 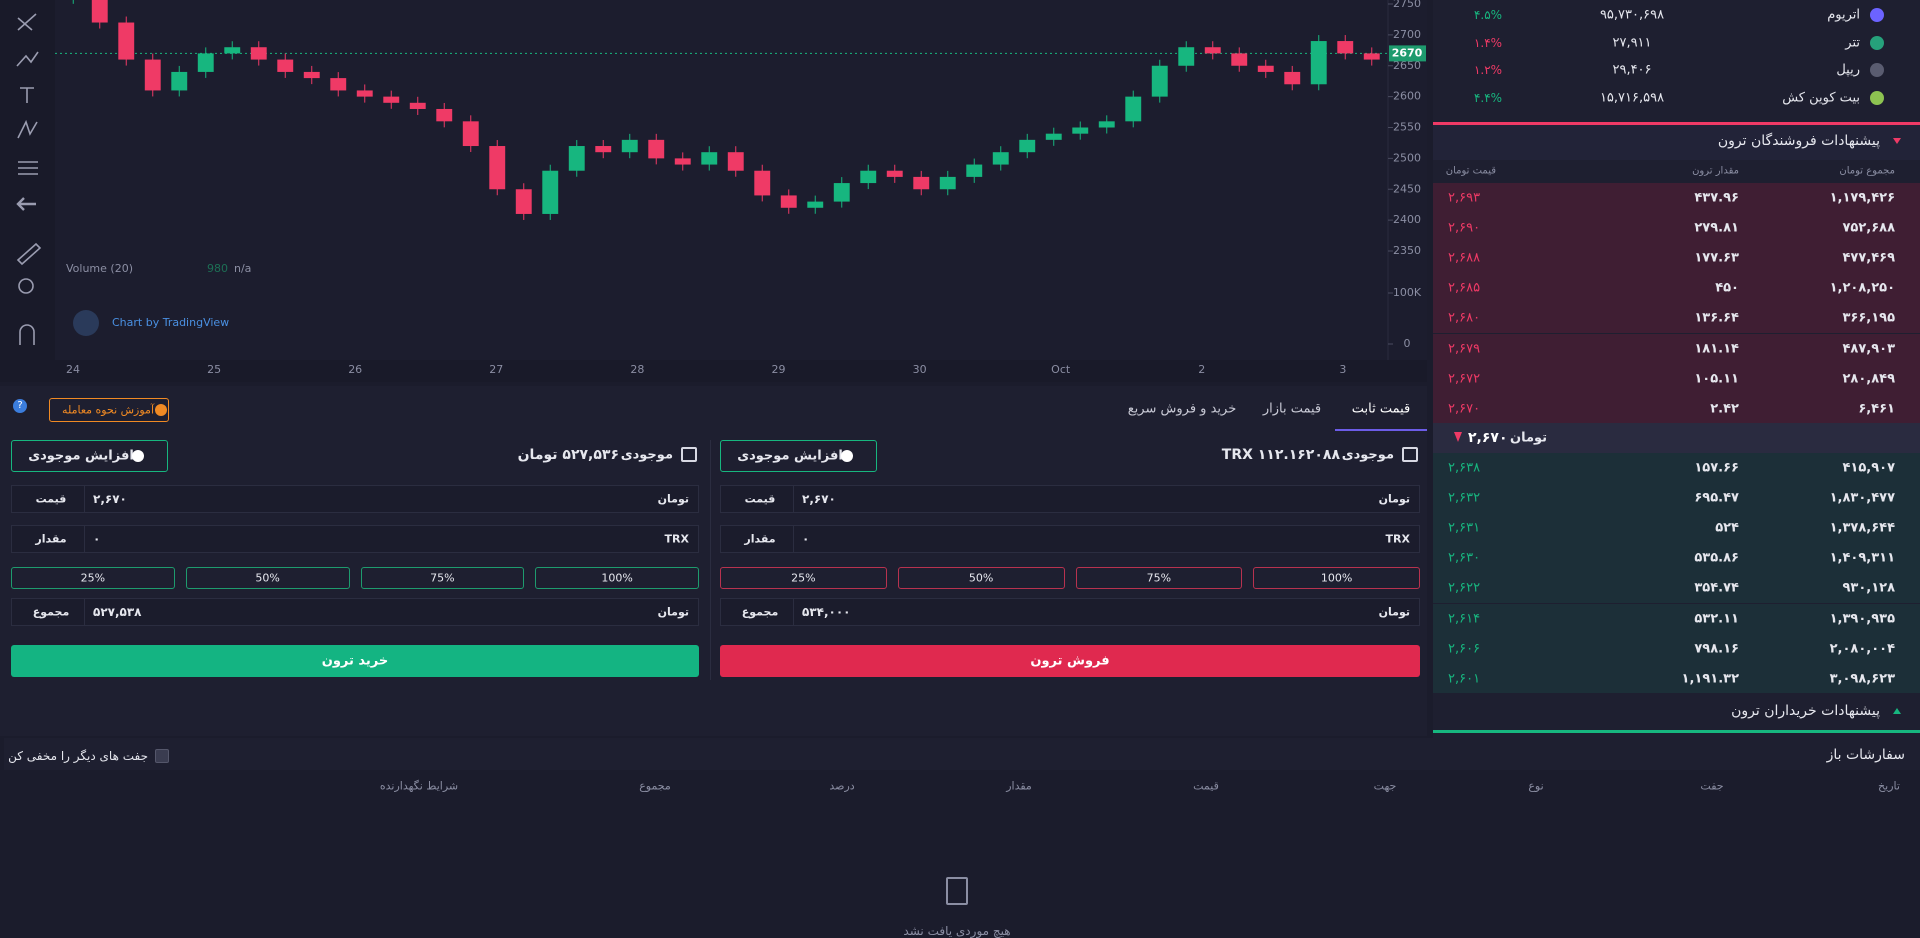 I want to click on field-label: مقدار, so click(x=760, y=539).